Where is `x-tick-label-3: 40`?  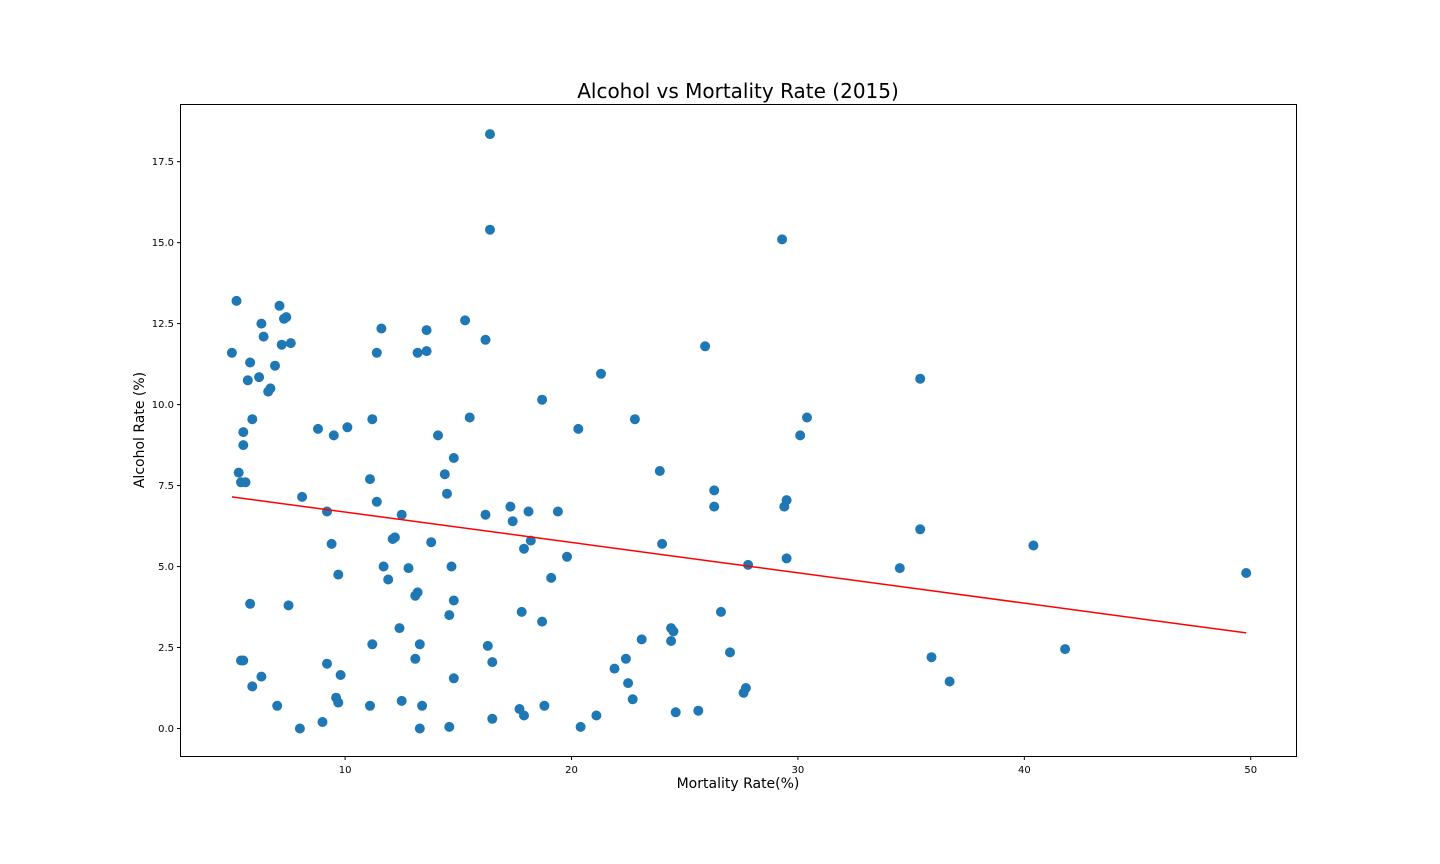 x-tick-label-3: 40 is located at coordinates (1024, 770).